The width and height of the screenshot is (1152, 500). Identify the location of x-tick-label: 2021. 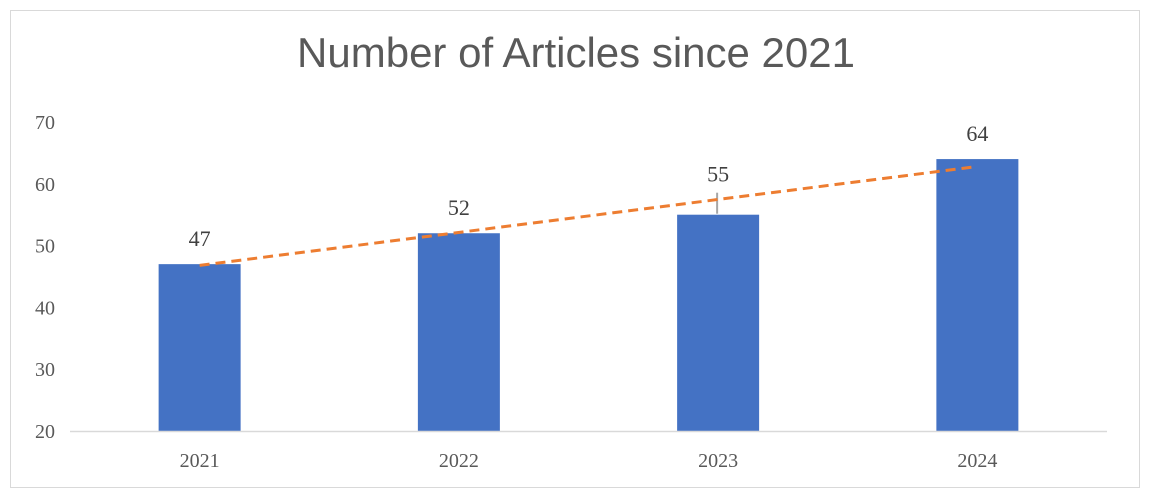
(200, 461).